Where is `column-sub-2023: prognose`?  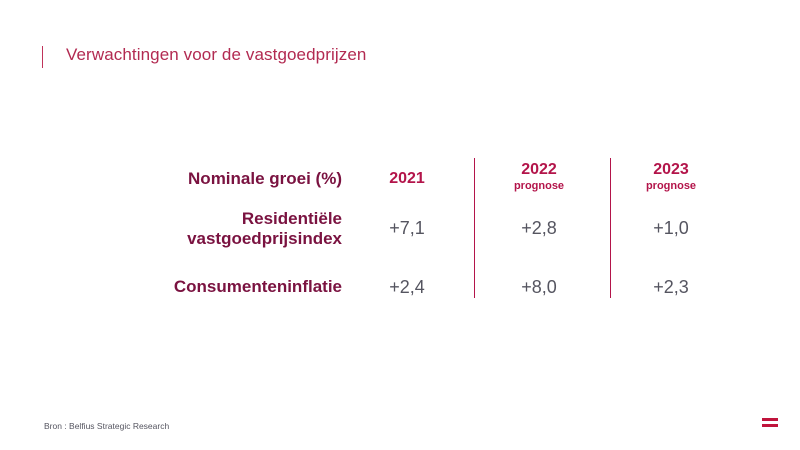
column-sub-2023: prognose is located at coordinates (671, 186).